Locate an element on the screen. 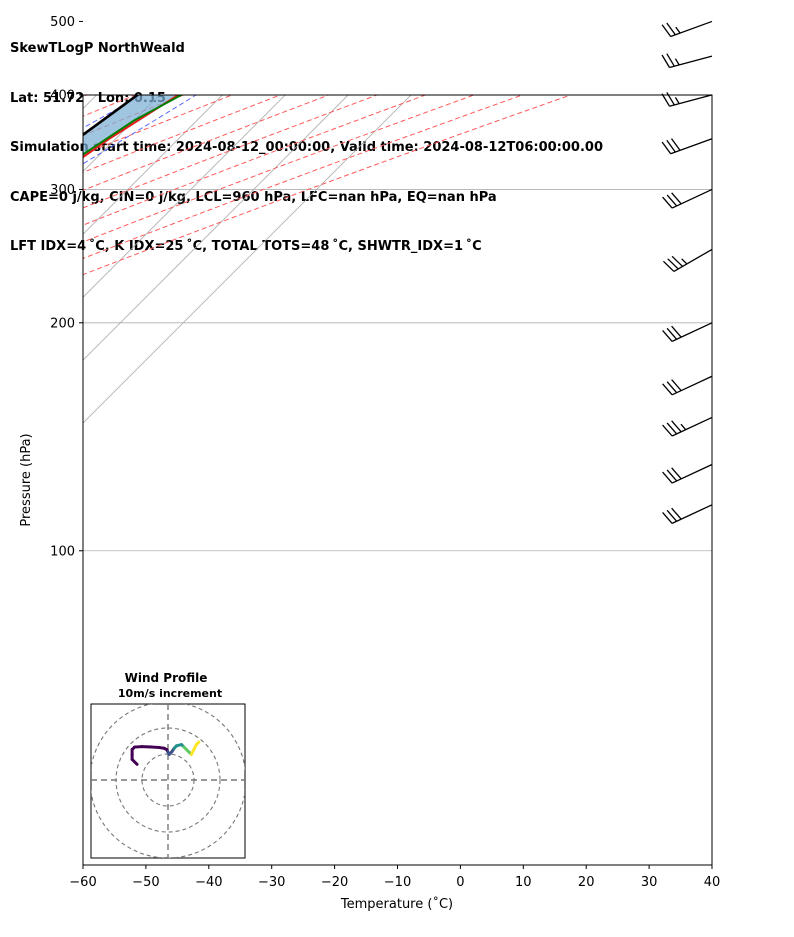 The image size is (794, 937). y-axis-label: Pressure (hPa) is located at coordinates (26, 479).